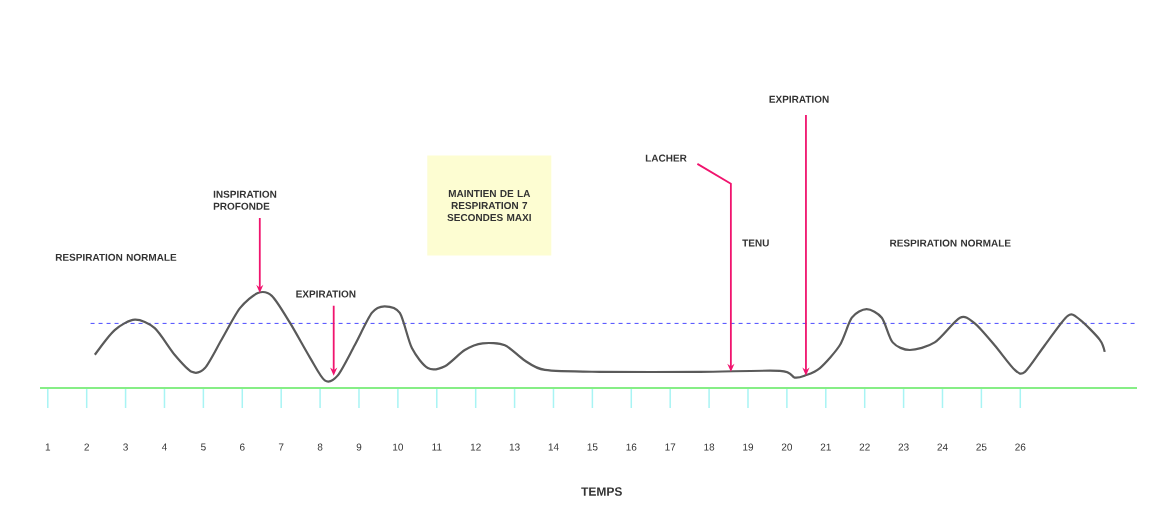 The width and height of the screenshot is (1168, 522). Describe the element at coordinates (981, 447) in the screenshot. I see `x-tick-label: 25` at that location.